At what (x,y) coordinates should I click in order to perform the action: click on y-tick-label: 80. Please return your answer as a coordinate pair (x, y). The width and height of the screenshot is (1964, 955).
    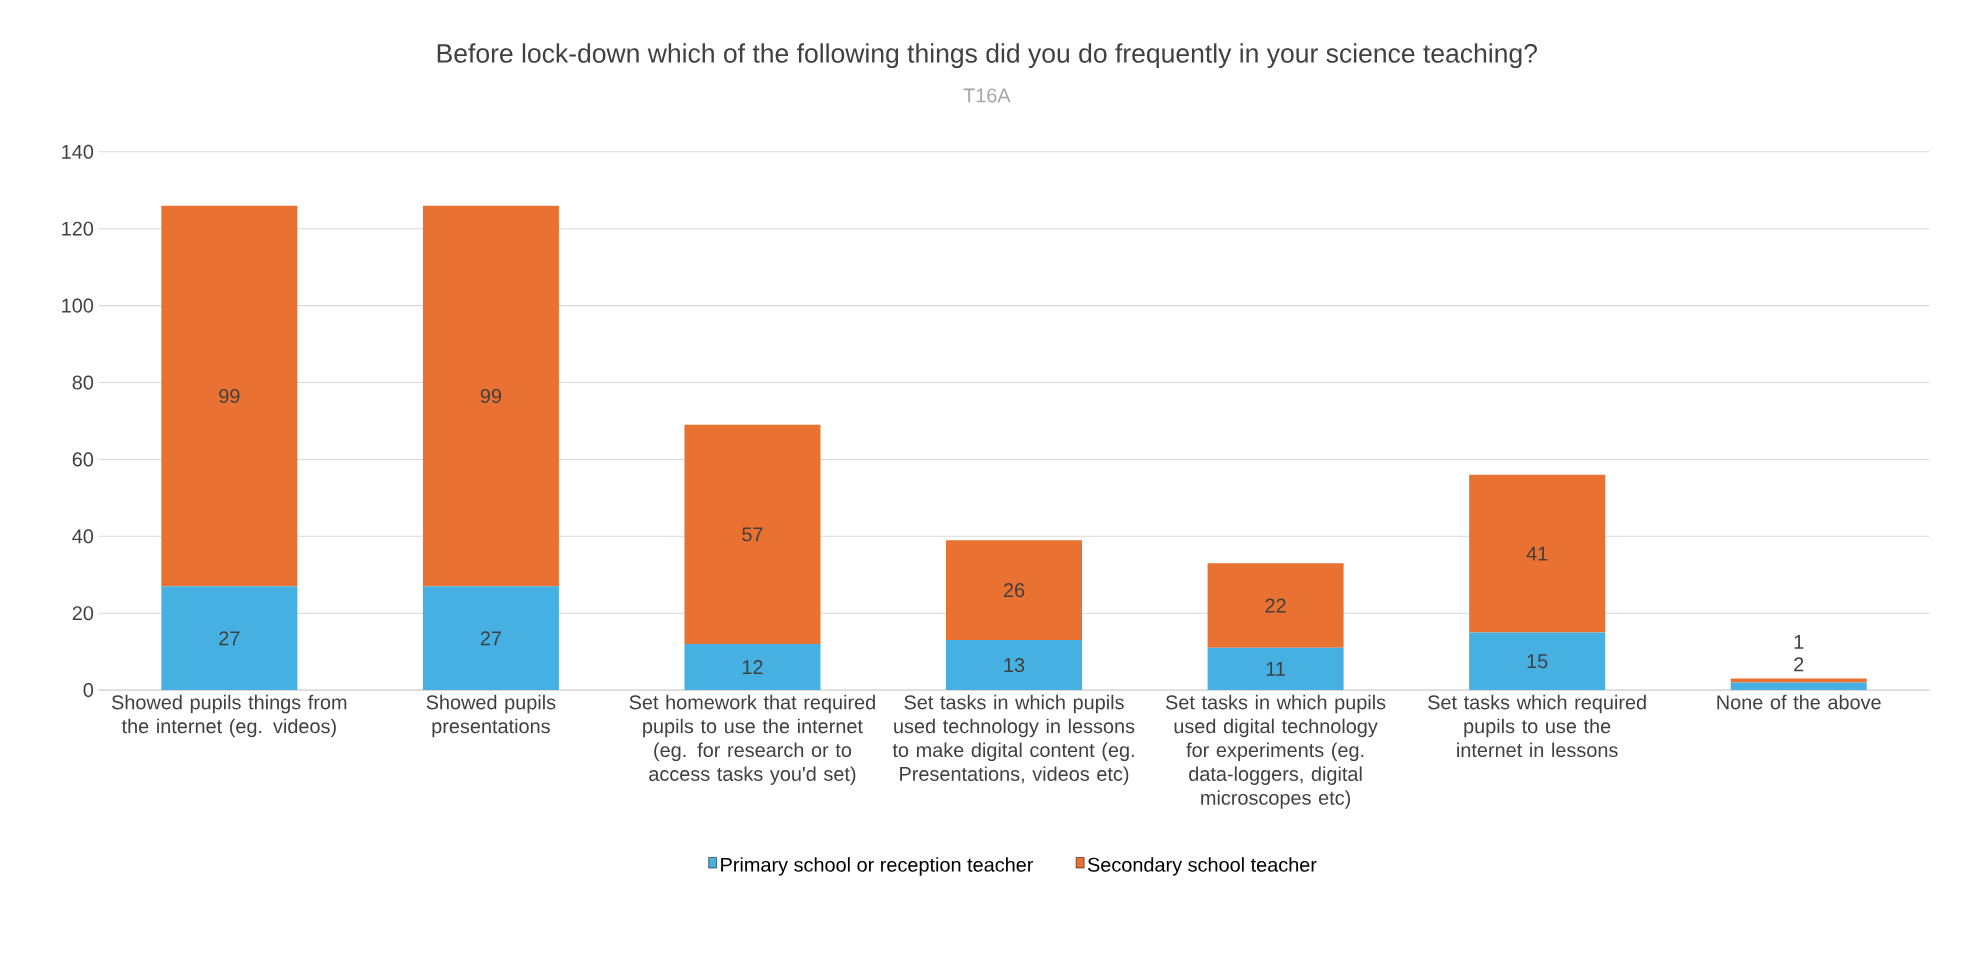
    Looking at the image, I should click on (83, 382).